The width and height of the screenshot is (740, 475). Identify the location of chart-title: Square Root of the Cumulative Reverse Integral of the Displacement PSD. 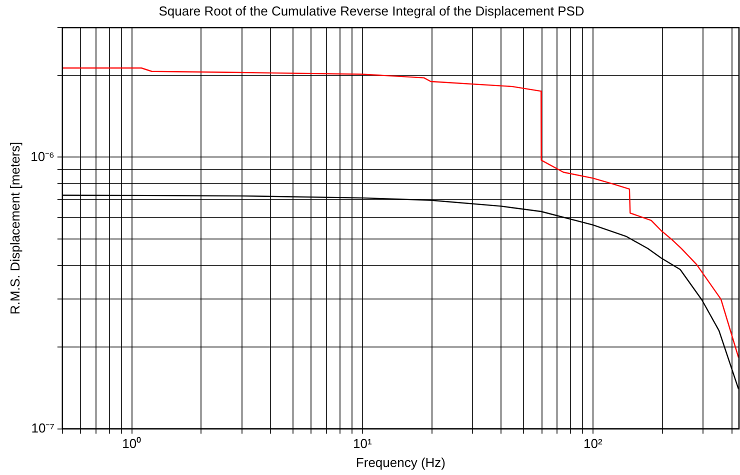
(371, 10).